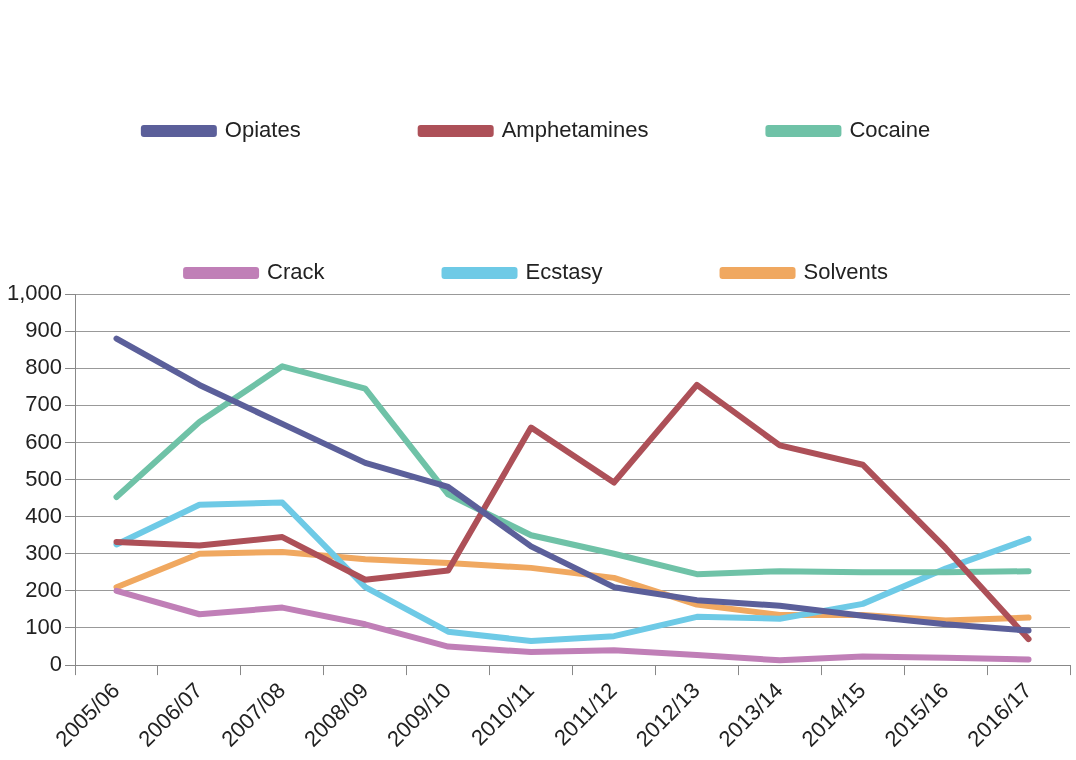 This screenshot has height=760, width=1076. What do you see at coordinates (44, 330) in the screenshot?
I see `y-tick-label: 900` at bounding box center [44, 330].